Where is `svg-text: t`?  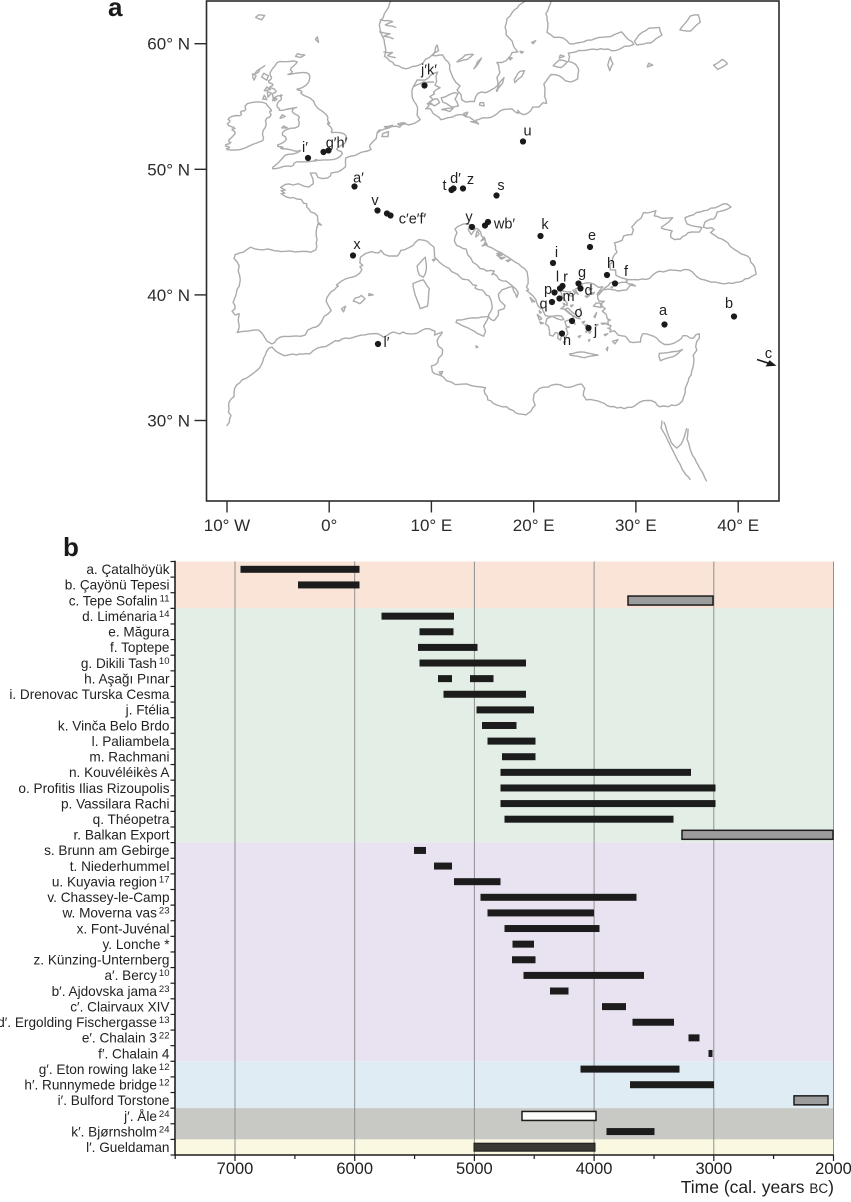
svg-text: t is located at coordinates (444, 186).